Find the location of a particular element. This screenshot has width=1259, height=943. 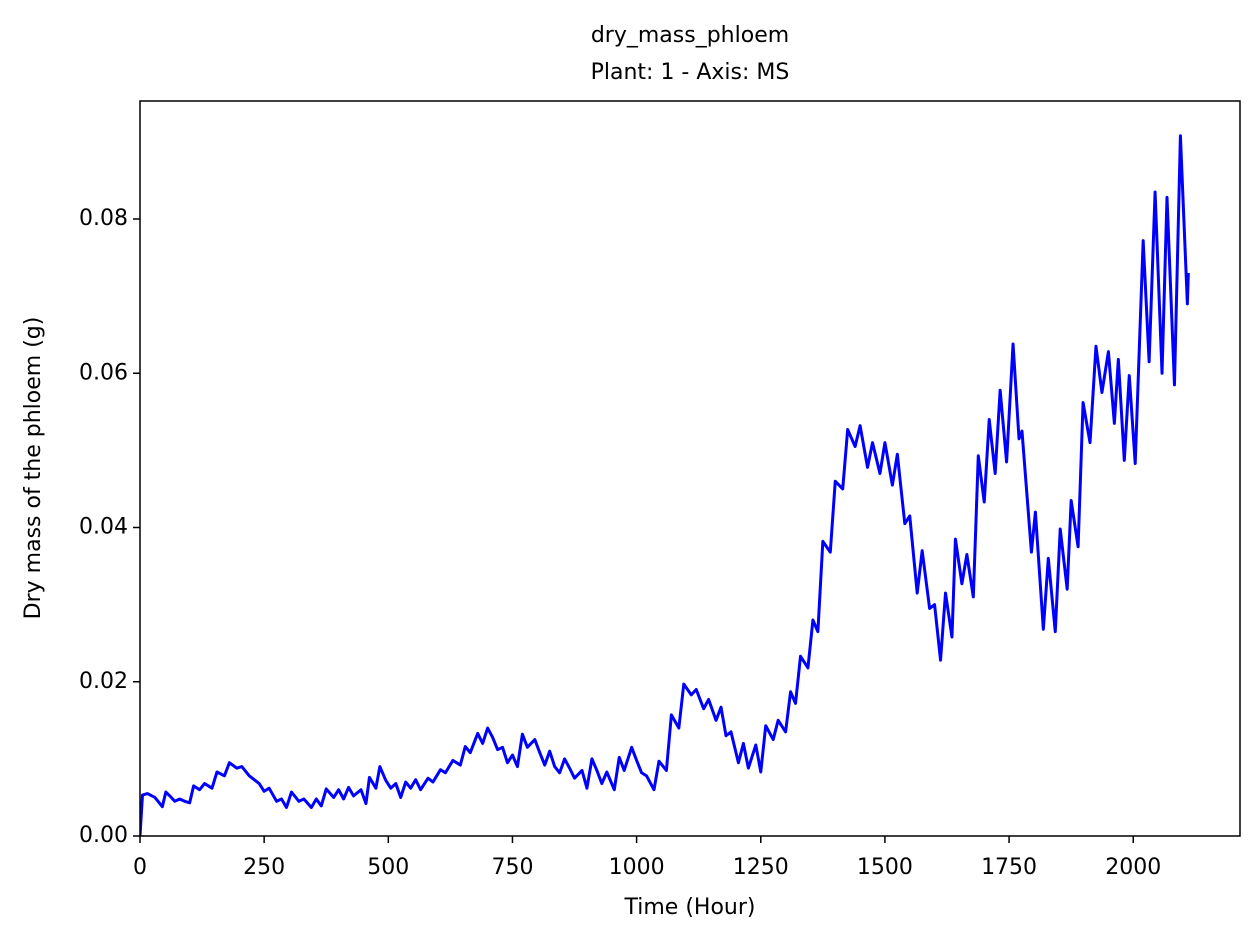

x-tick-label: 1500 is located at coordinates (885, 867).